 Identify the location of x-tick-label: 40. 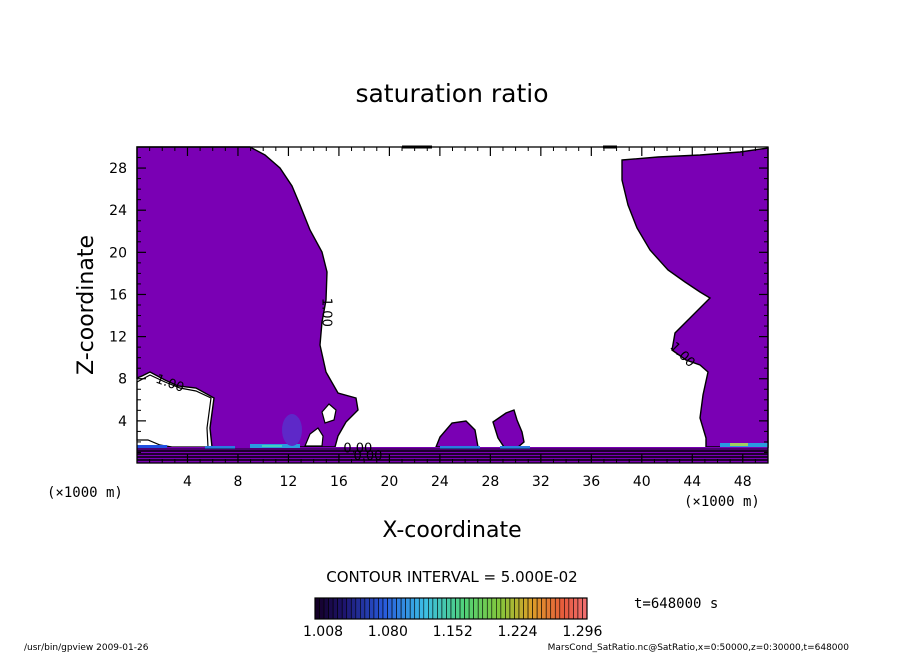
(642, 482).